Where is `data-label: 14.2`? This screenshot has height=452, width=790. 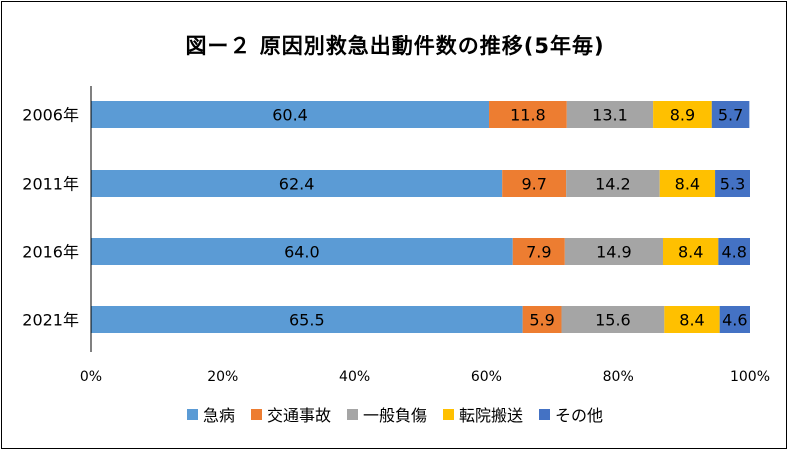 data-label: 14.2 is located at coordinates (613, 184).